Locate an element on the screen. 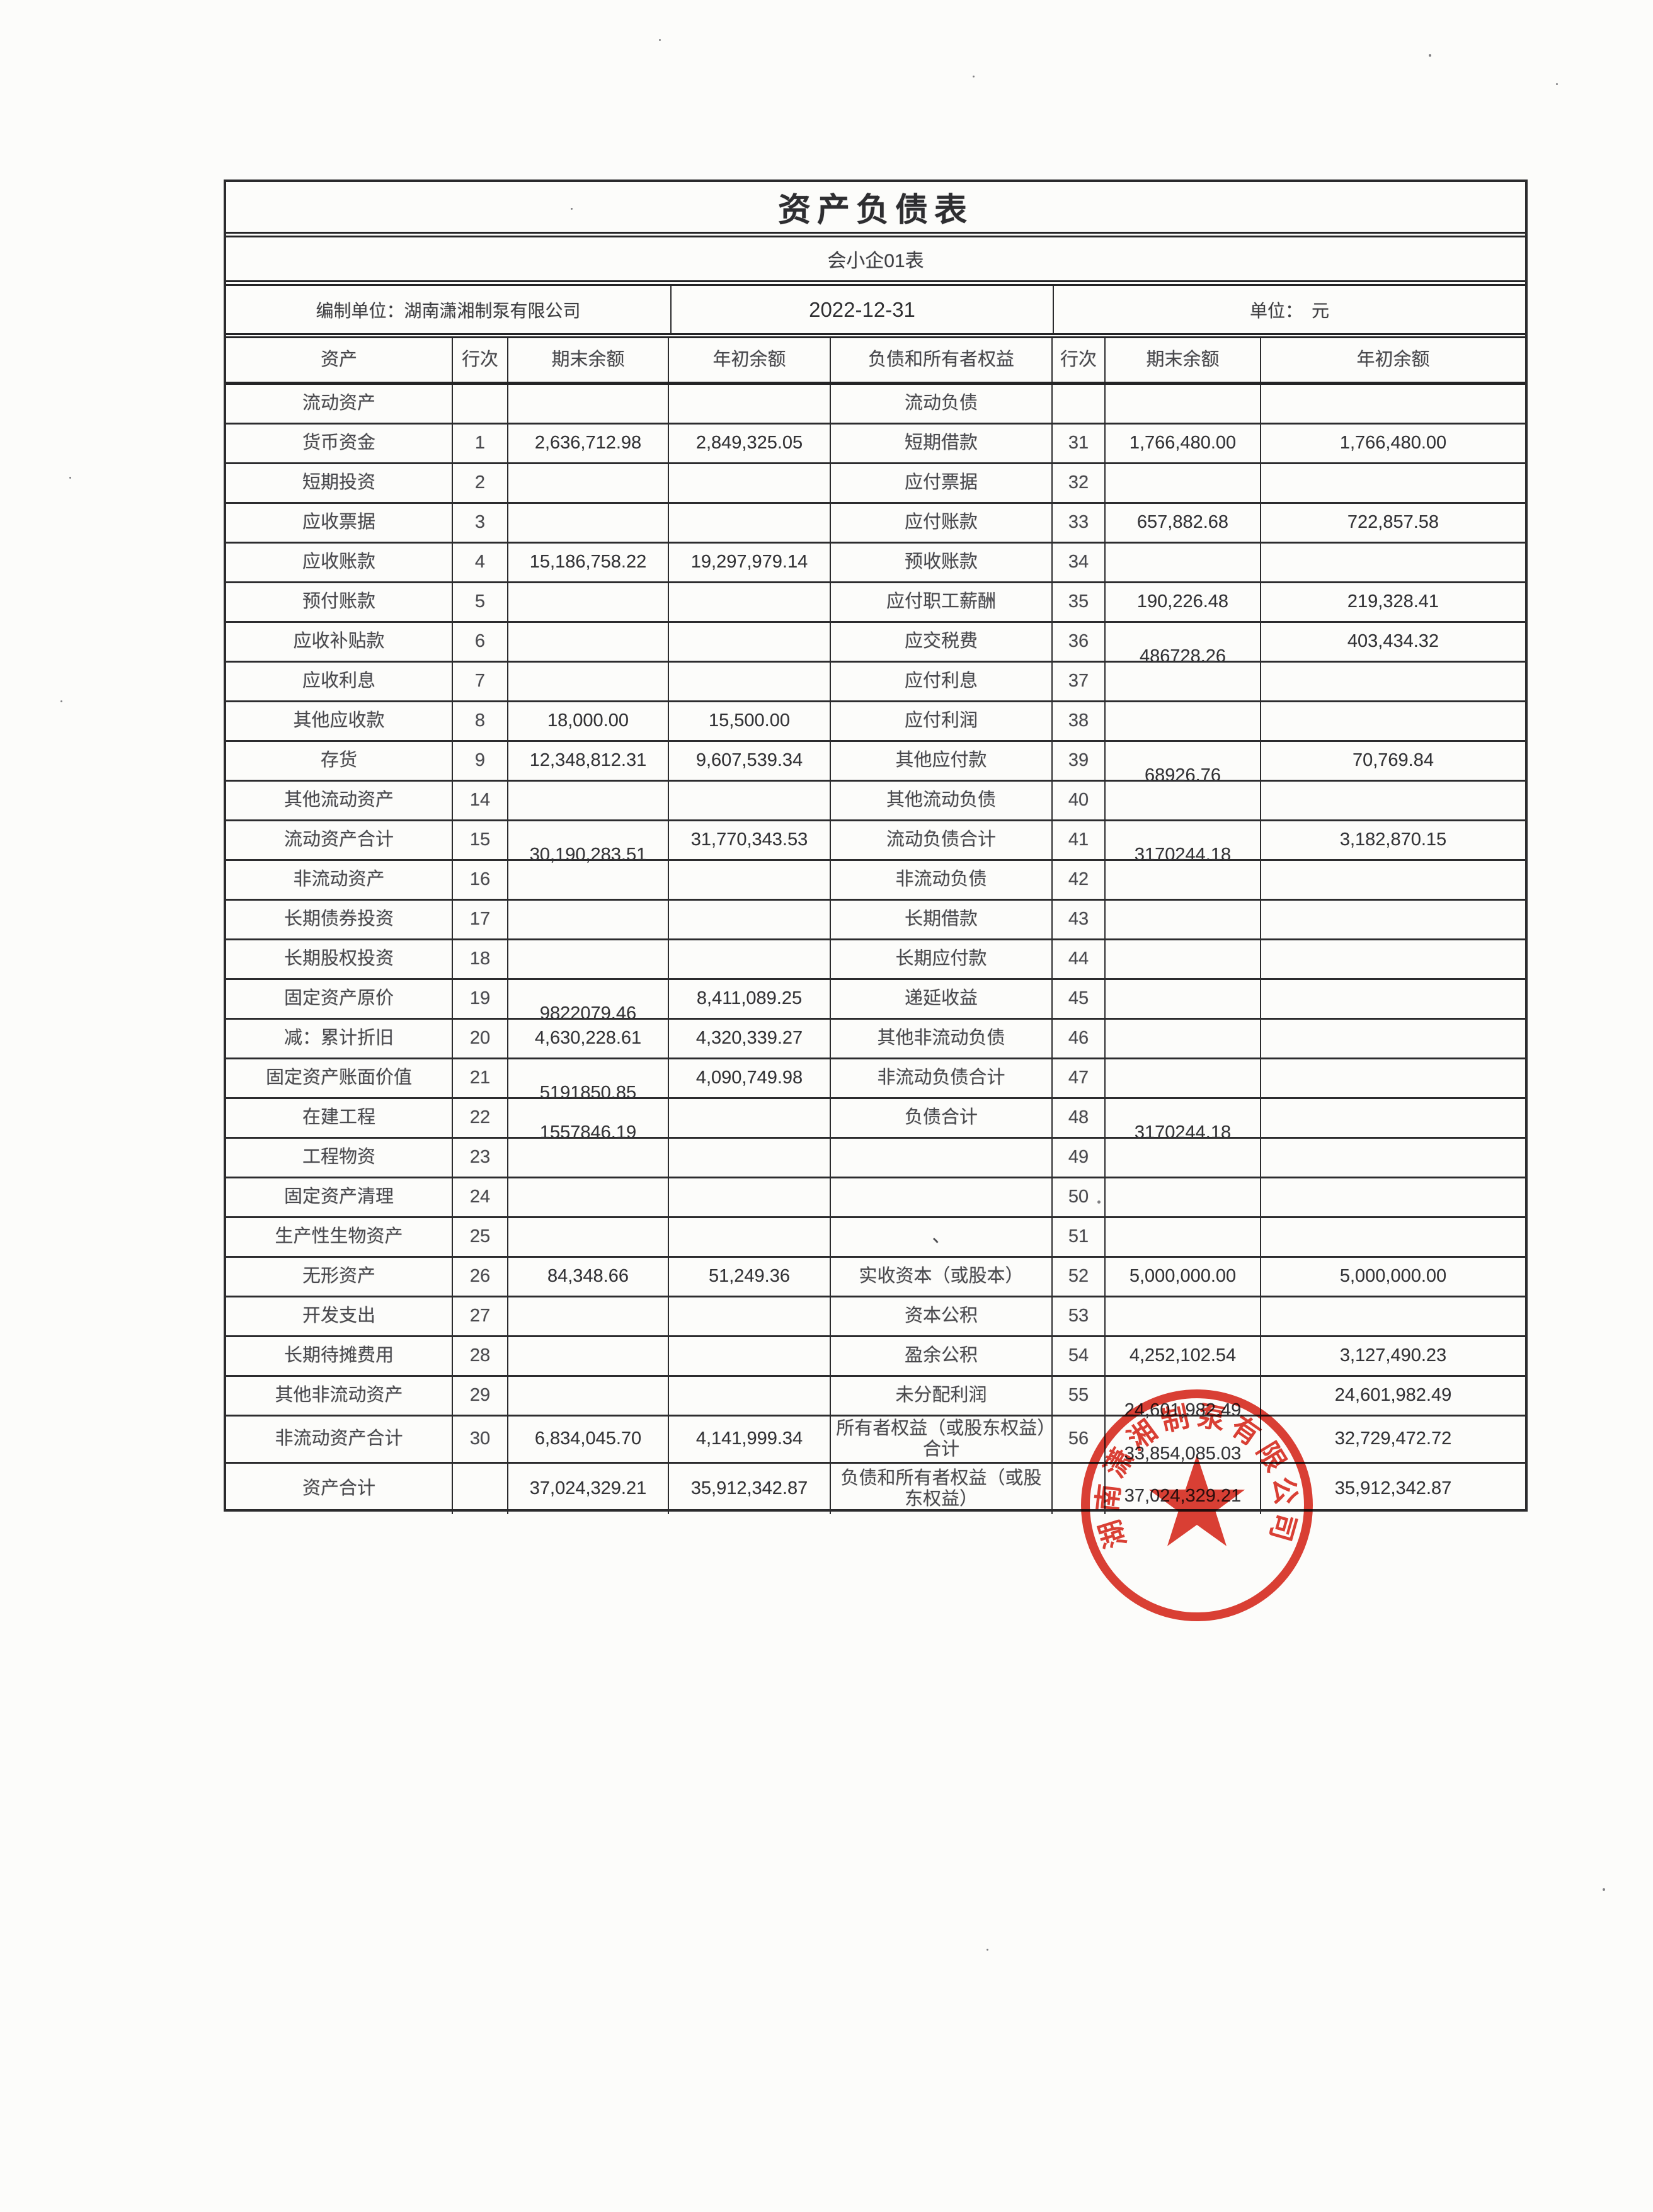 The width and height of the screenshot is (1653, 2212). asset-lineno-cell: 23 is located at coordinates (481, 1158).